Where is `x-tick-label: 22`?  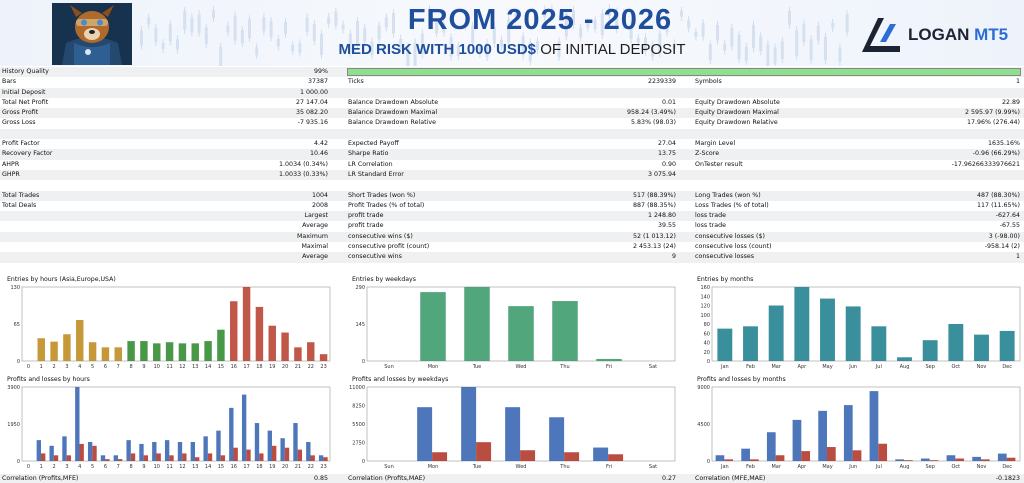 x-tick-label: 22 is located at coordinates (311, 467).